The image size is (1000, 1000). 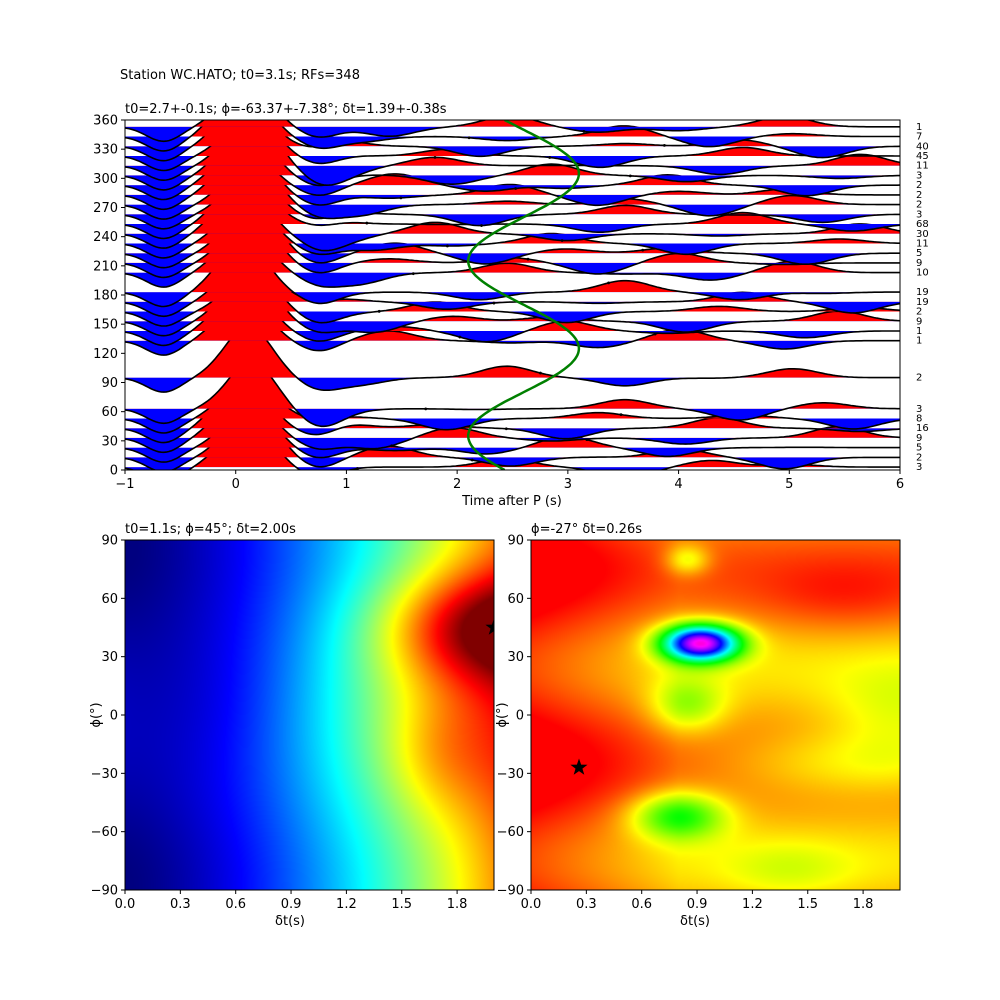 What do you see at coordinates (457, 484) in the screenshot?
I see `x-tick-label: 2` at bounding box center [457, 484].